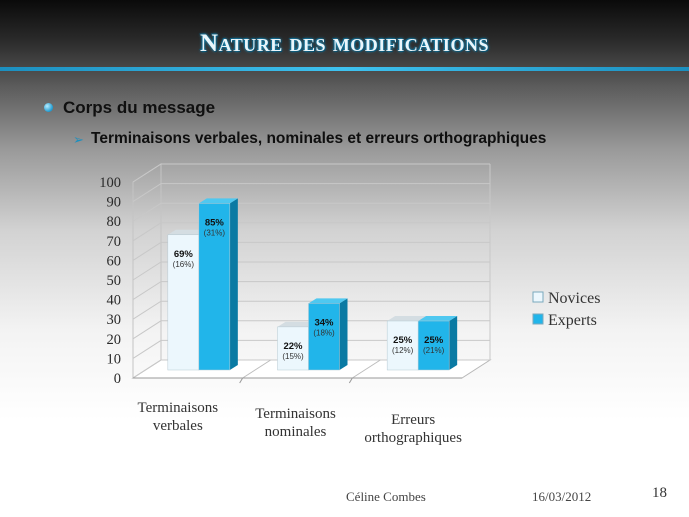 The width and height of the screenshot is (689, 517). Describe the element at coordinates (574, 298) in the screenshot. I see `legend-label-novices: Novices` at that location.